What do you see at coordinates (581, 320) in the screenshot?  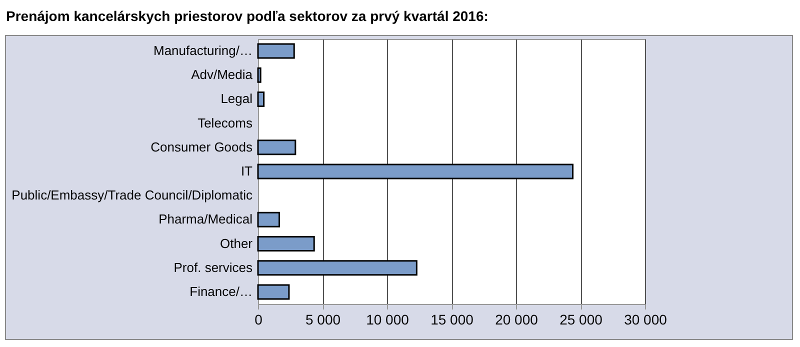 I see `x-tick-label: 25 000` at bounding box center [581, 320].